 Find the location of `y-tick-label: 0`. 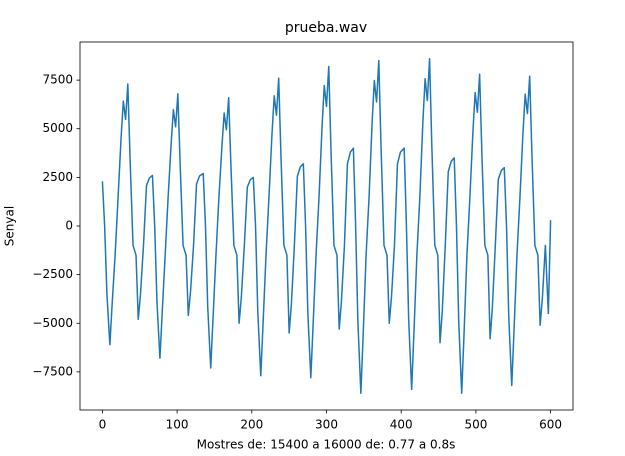

y-tick-label: 0 is located at coordinates (69, 226).